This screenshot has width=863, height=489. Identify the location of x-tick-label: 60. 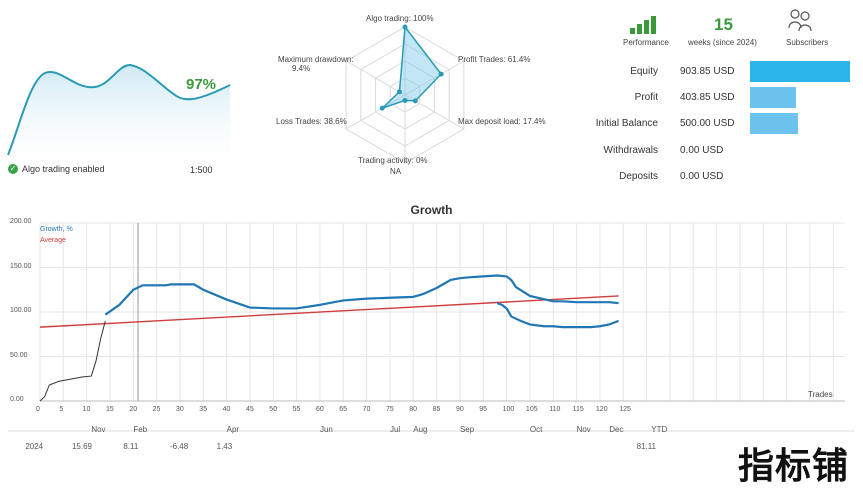
(319, 409).